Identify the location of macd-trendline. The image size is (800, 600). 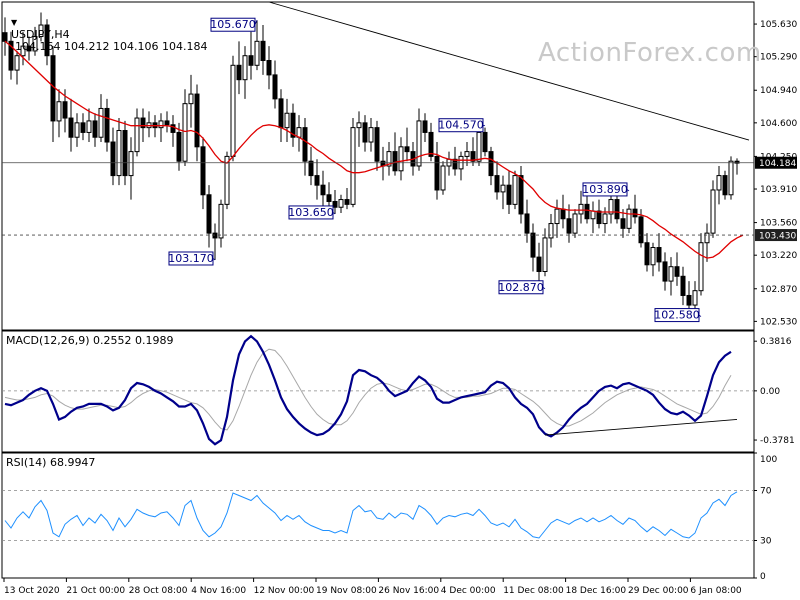
(641, 427).